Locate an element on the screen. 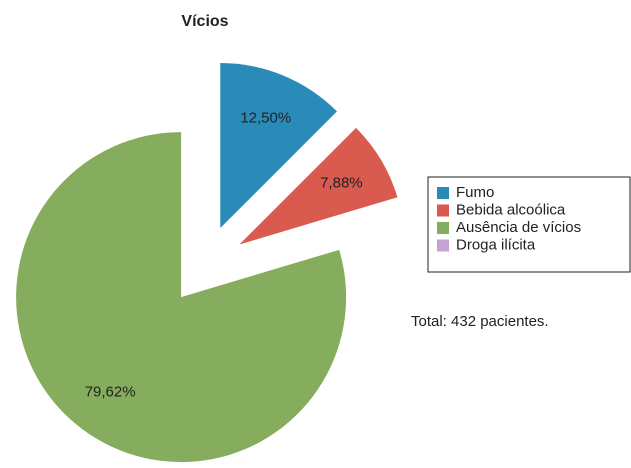 The height and width of the screenshot is (468, 631). slice-label: 12,50% is located at coordinates (265, 117).